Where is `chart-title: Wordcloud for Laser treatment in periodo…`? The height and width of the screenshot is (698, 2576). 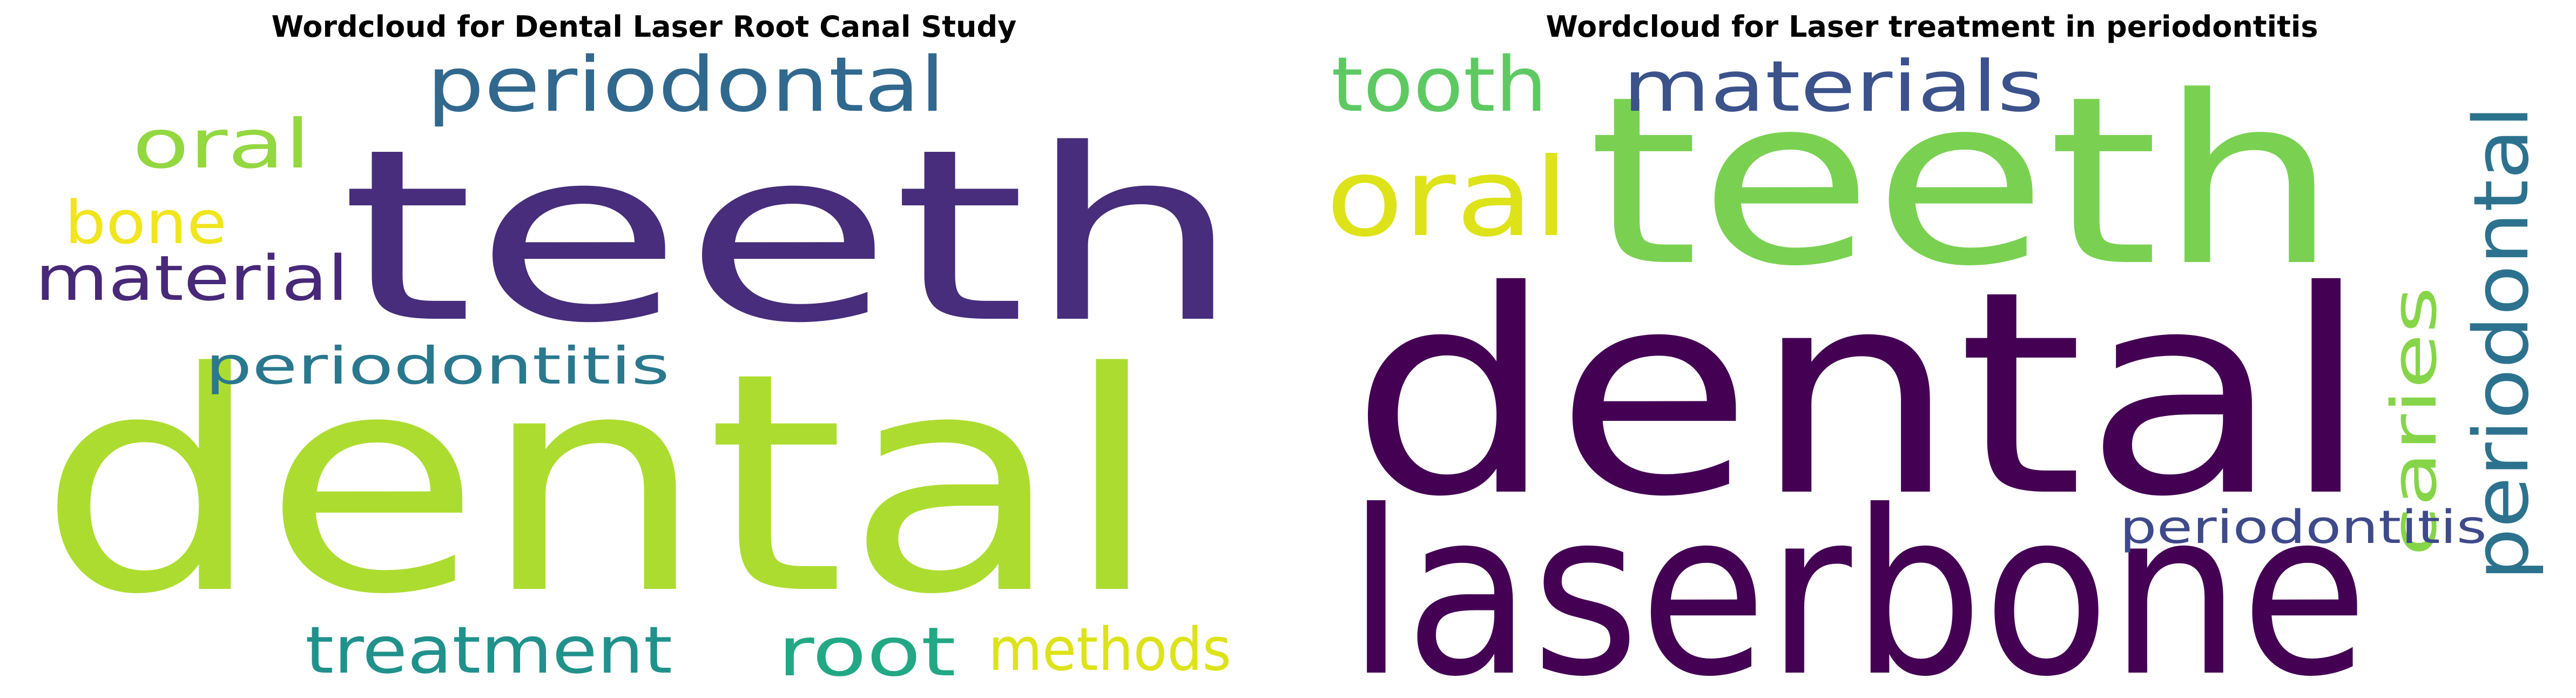
chart-title: Wordcloud for Laser treatment in periodo… is located at coordinates (1932, 27).